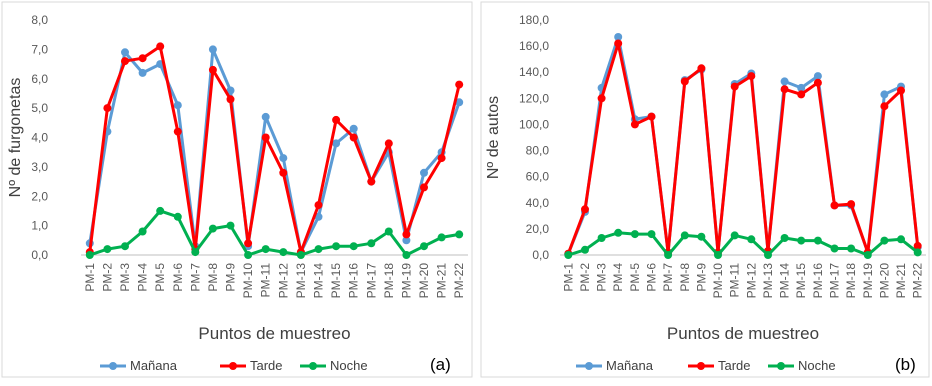 This screenshot has height=386, width=932. What do you see at coordinates (538, 177) in the screenshot?
I see `y-tick-label: 60,0` at bounding box center [538, 177].